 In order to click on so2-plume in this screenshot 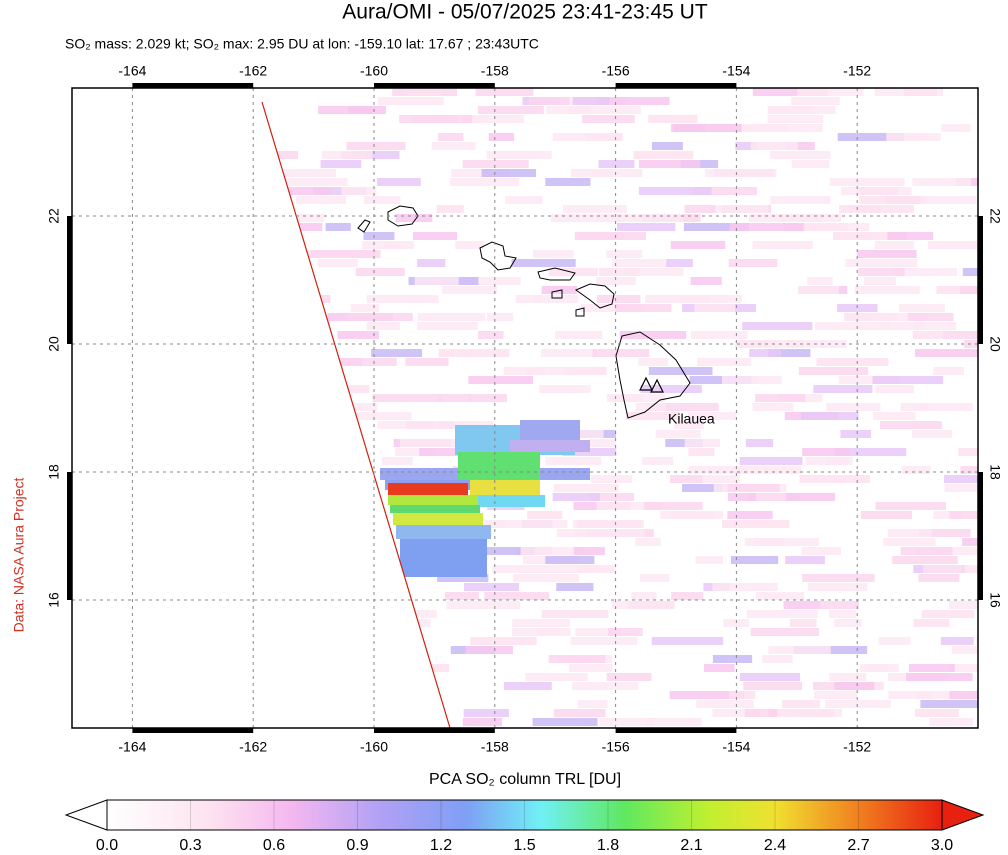, I will do `click(485, 498)`.